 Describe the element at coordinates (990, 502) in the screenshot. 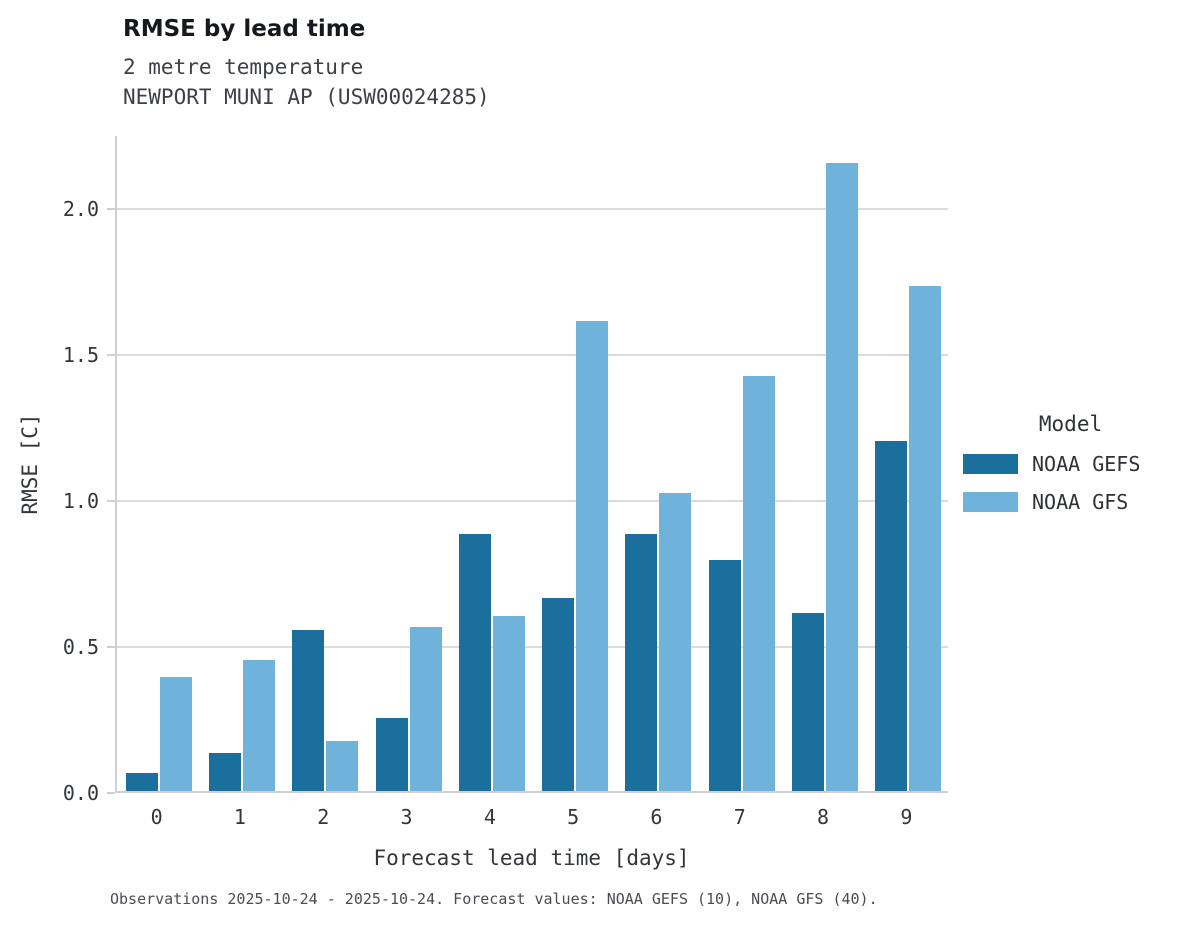

I see `legend-swatch-noaa-gfs` at that location.